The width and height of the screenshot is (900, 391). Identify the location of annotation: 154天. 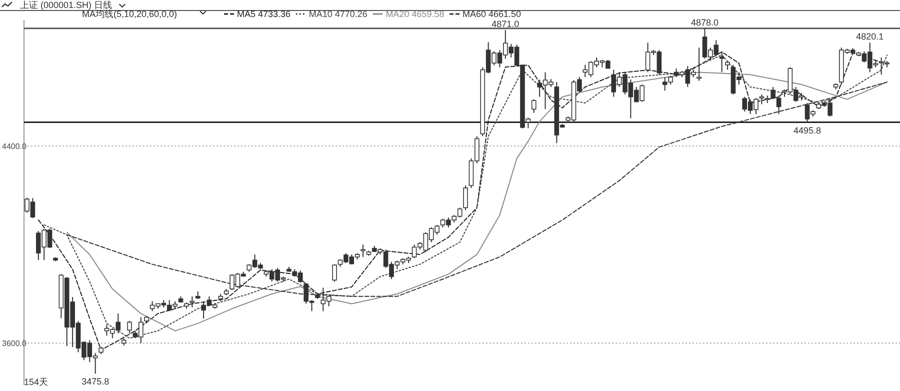
(36, 382).